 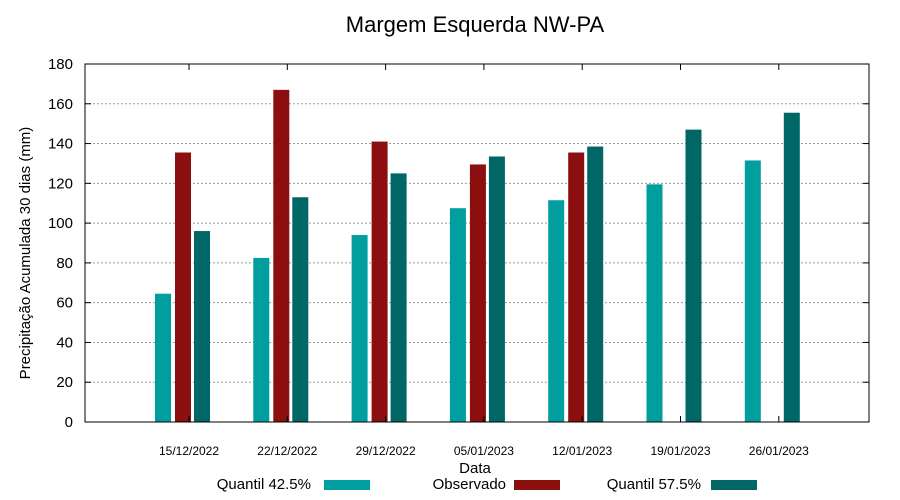 What do you see at coordinates (189, 451) in the screenshot?
I see `x-tick-label: 15/12/2022` at bounding box center [189, 451].